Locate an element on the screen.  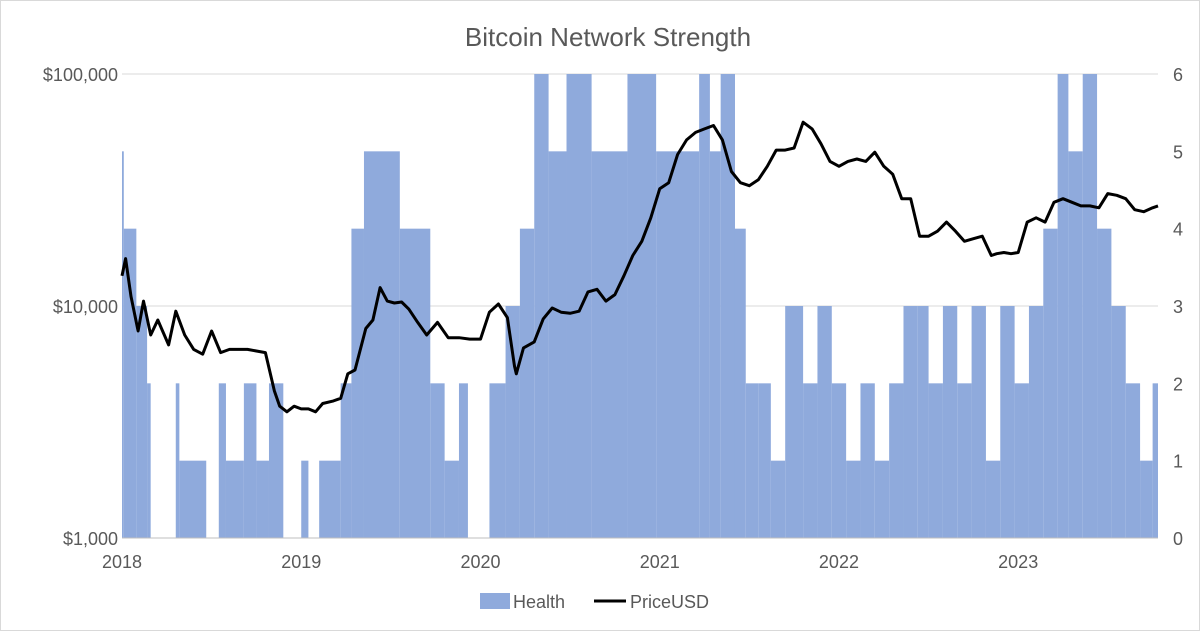
legend-swatch-health is located at coordinates (495, 601).